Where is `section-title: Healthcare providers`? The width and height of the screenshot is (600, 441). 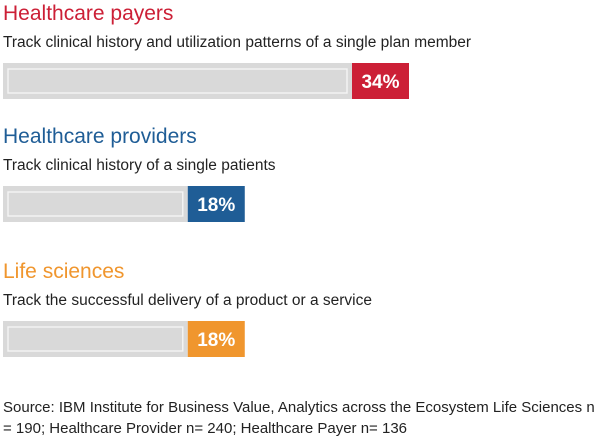 section-title: Healthcare providers is located at coordinates (100, 136).